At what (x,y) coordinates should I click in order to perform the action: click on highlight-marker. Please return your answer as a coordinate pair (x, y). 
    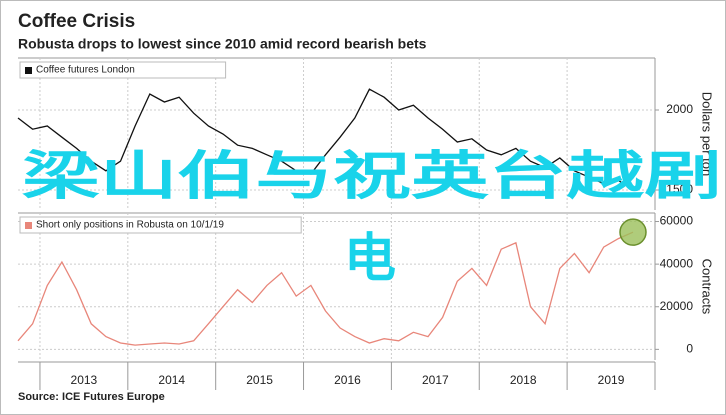
    Looking at the image, I should click on (633, 232).